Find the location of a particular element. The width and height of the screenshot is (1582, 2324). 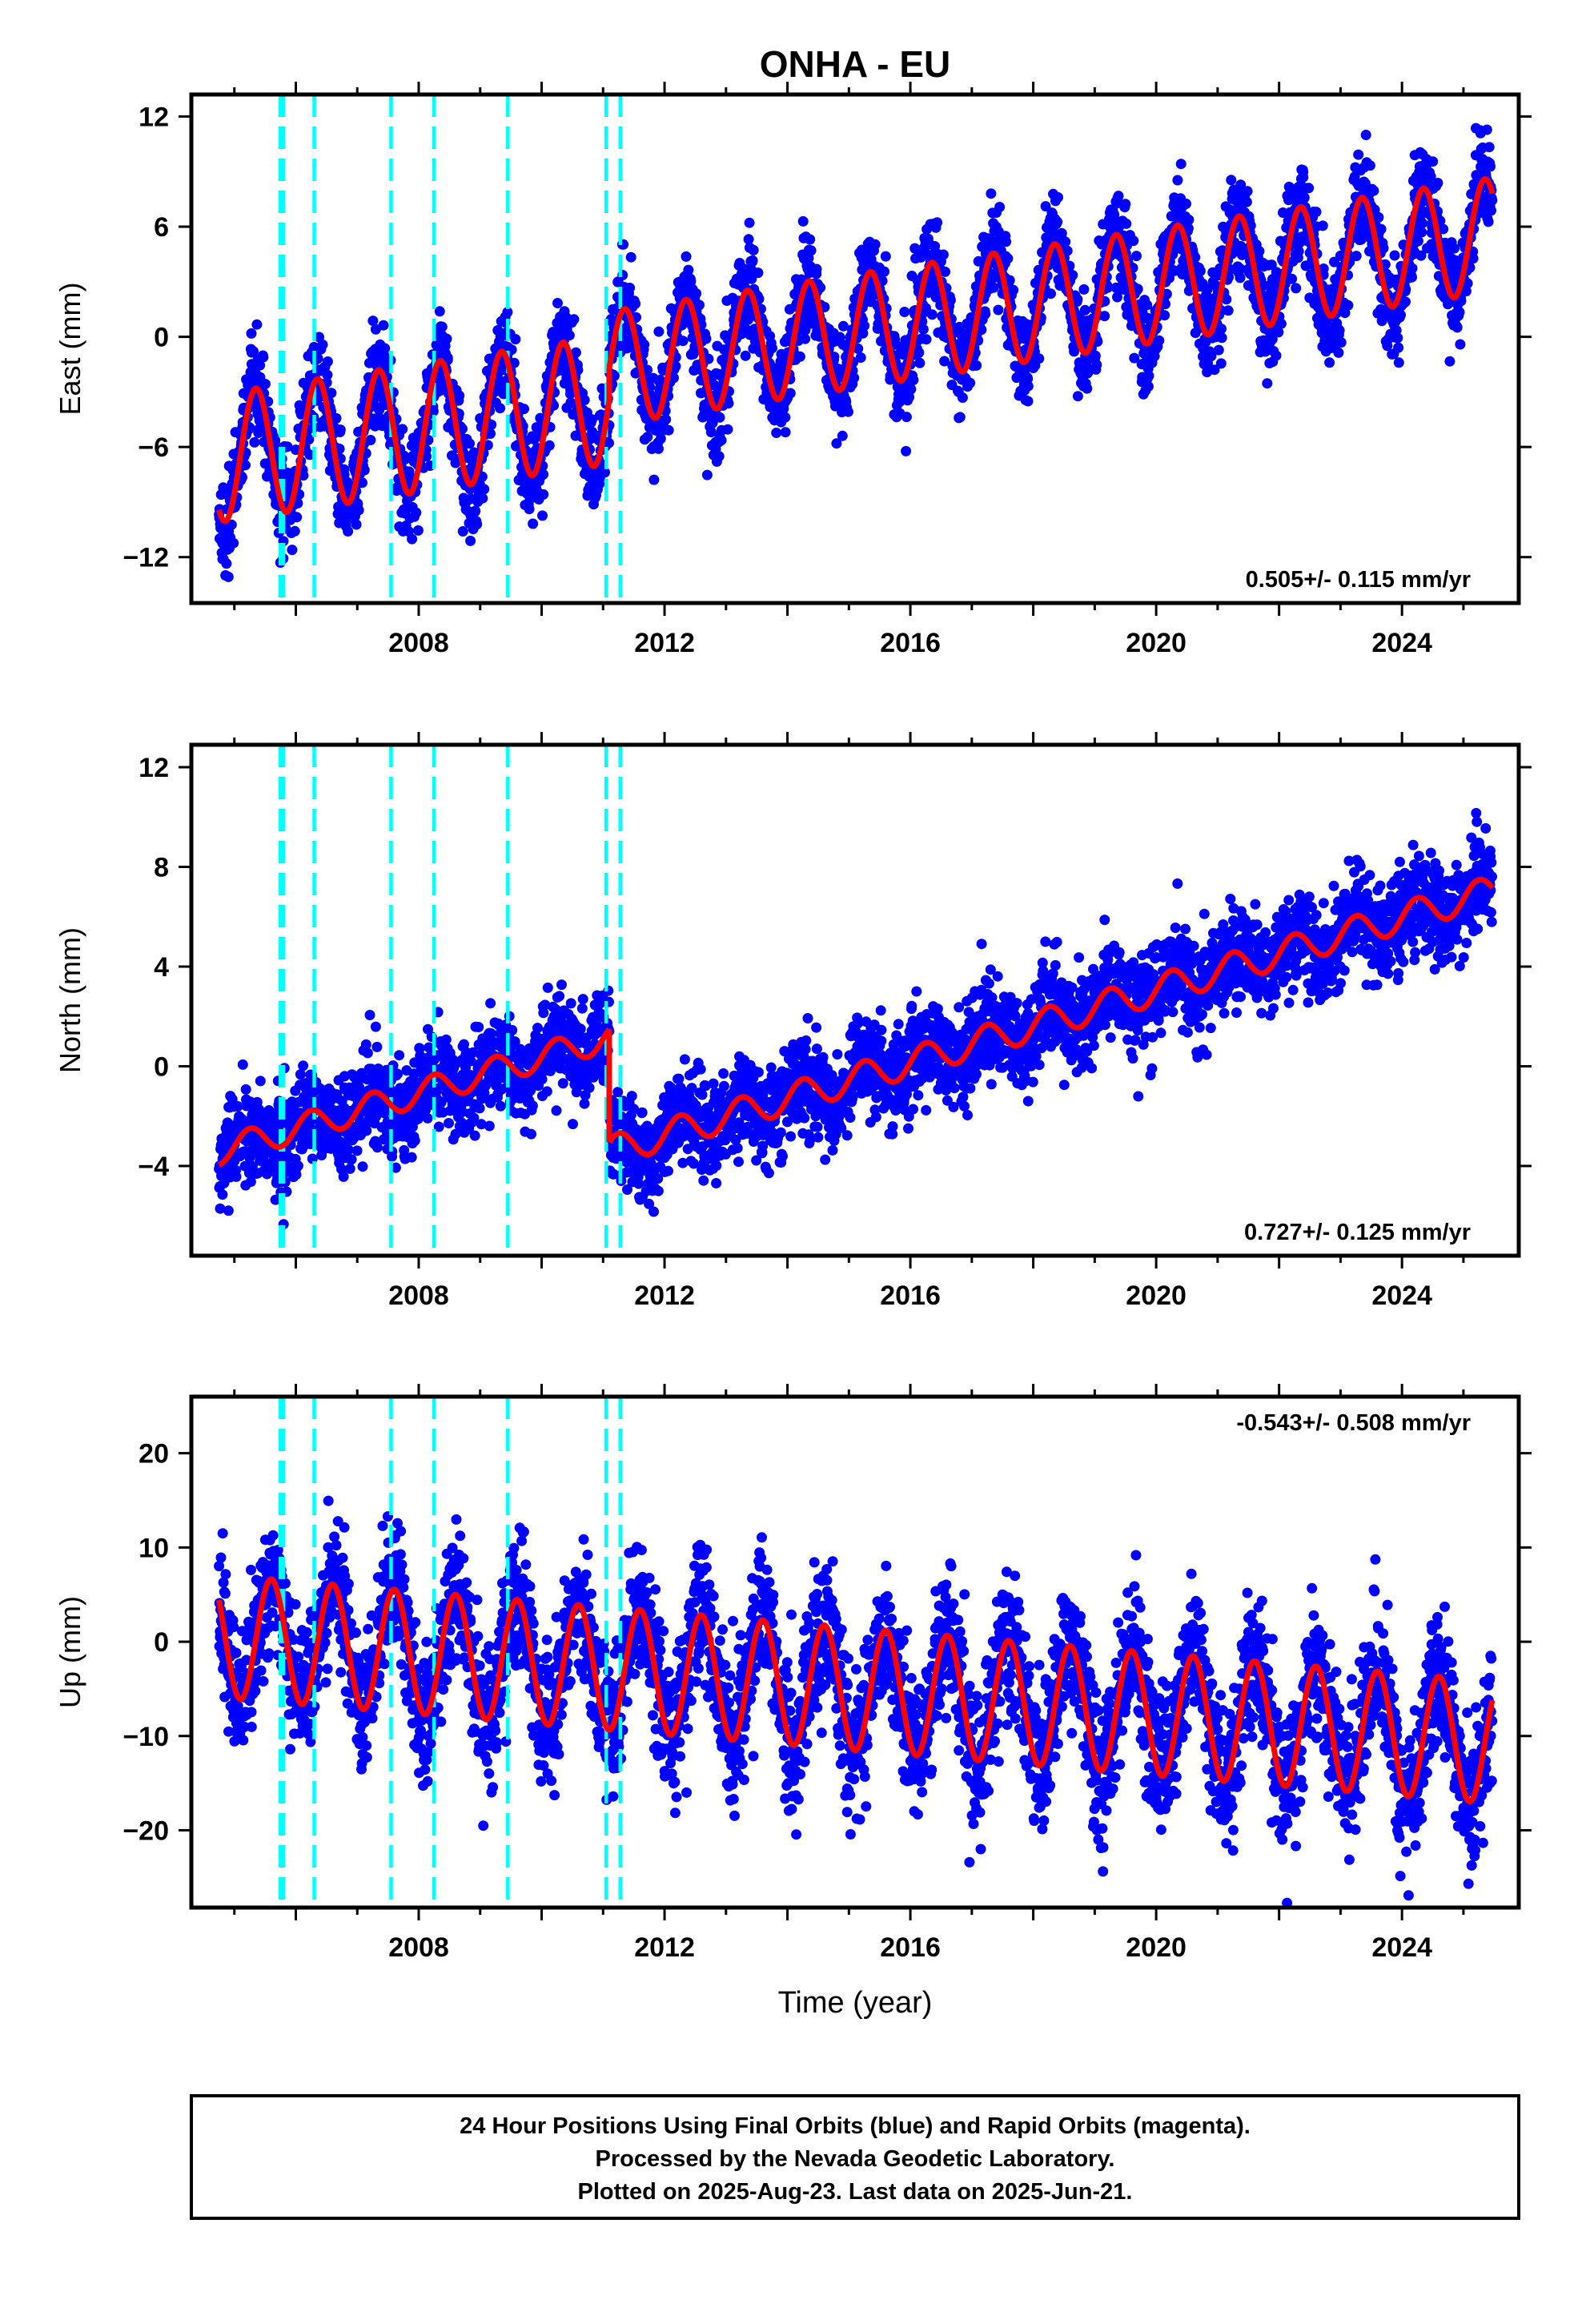

x-tick-label: 2024 is located at coordinates (1402, 643).